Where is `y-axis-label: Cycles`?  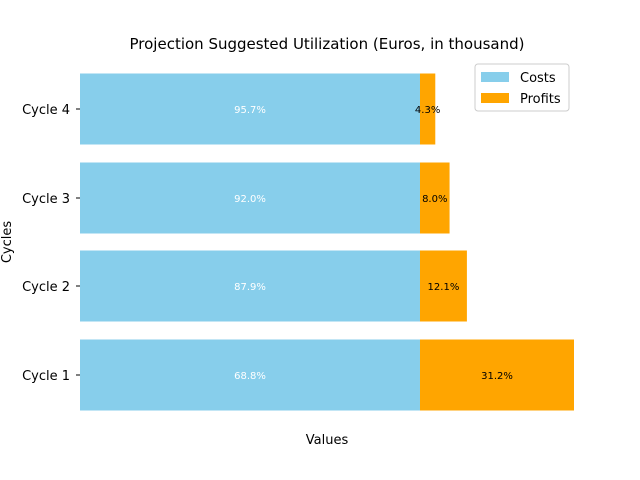 y-axis-label: Cycles is located at coordinates (7, 242).